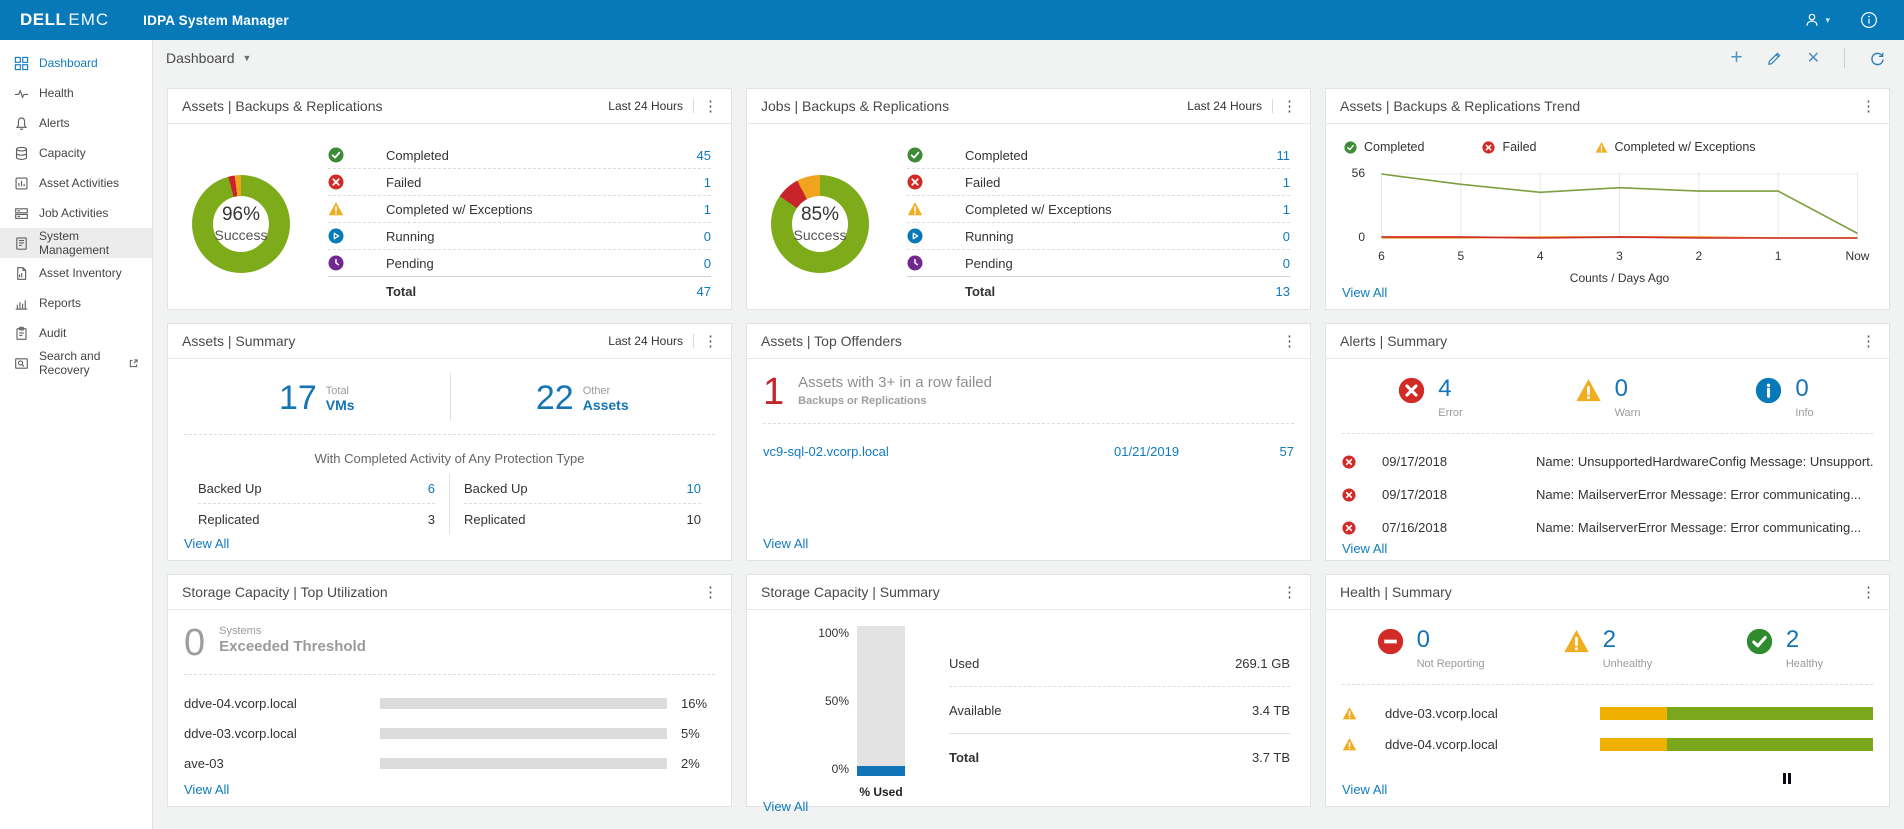 This screenshot has width=1904, height=829. What do you see at coordinates (1349, 527) in the screenshot?
I see `x-circle-icon` at bounding box center [1349, 527].